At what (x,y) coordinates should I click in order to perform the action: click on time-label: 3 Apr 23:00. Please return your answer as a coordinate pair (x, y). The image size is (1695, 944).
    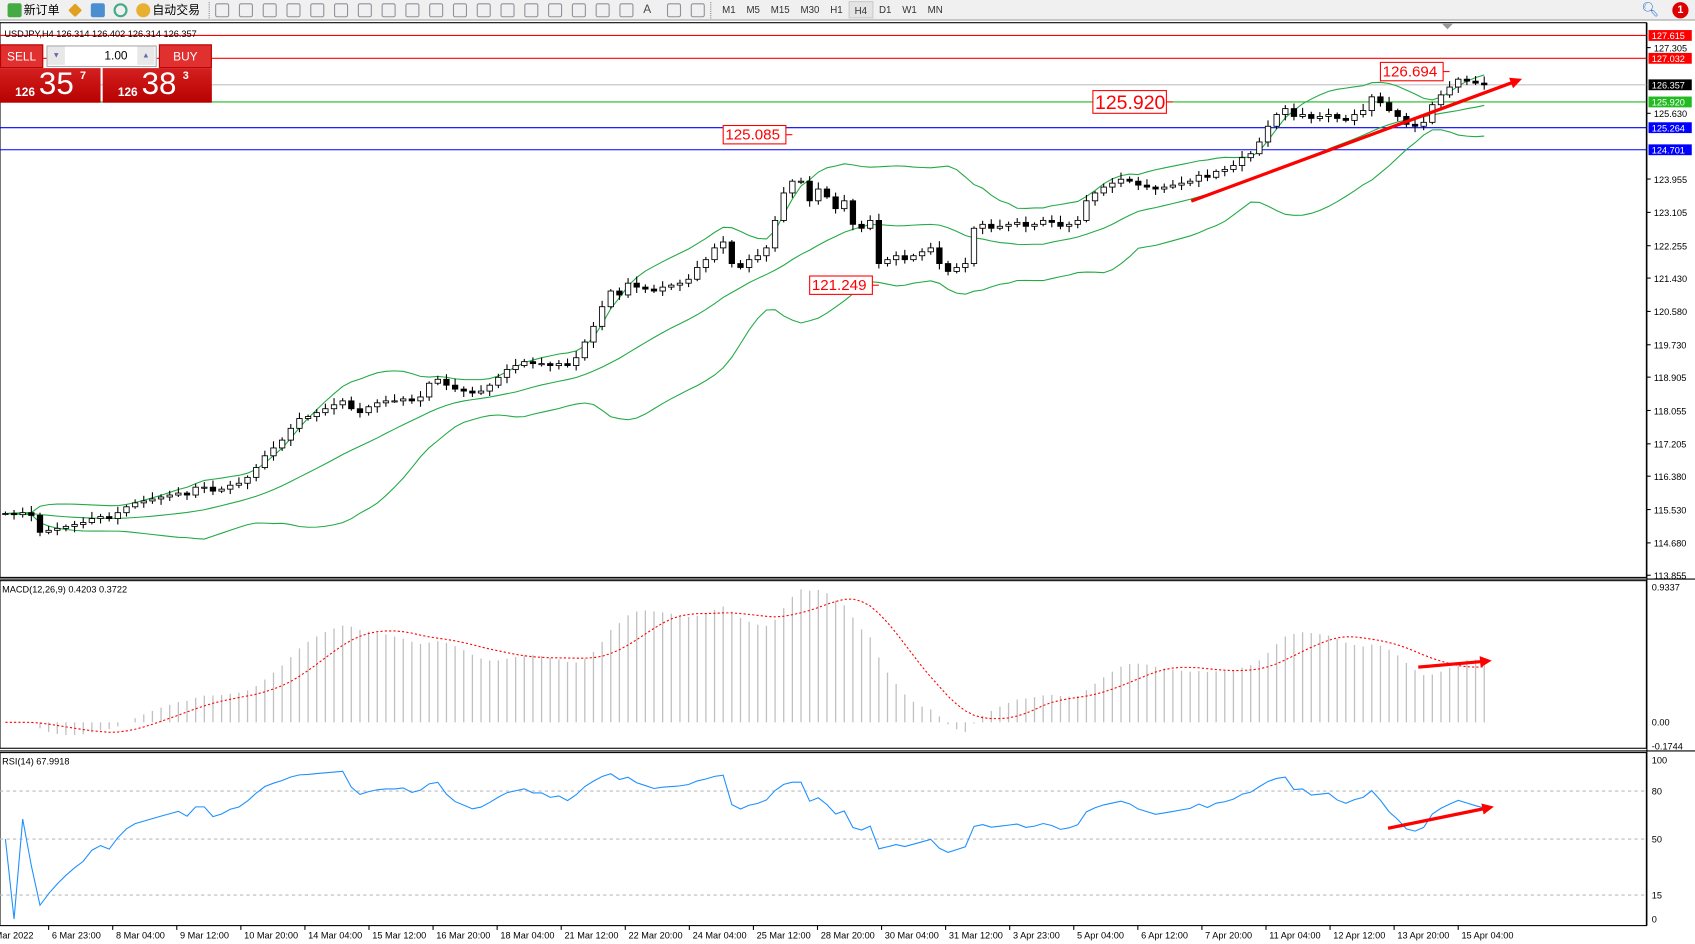
    Looking at the image, I should click on (1036, 936).